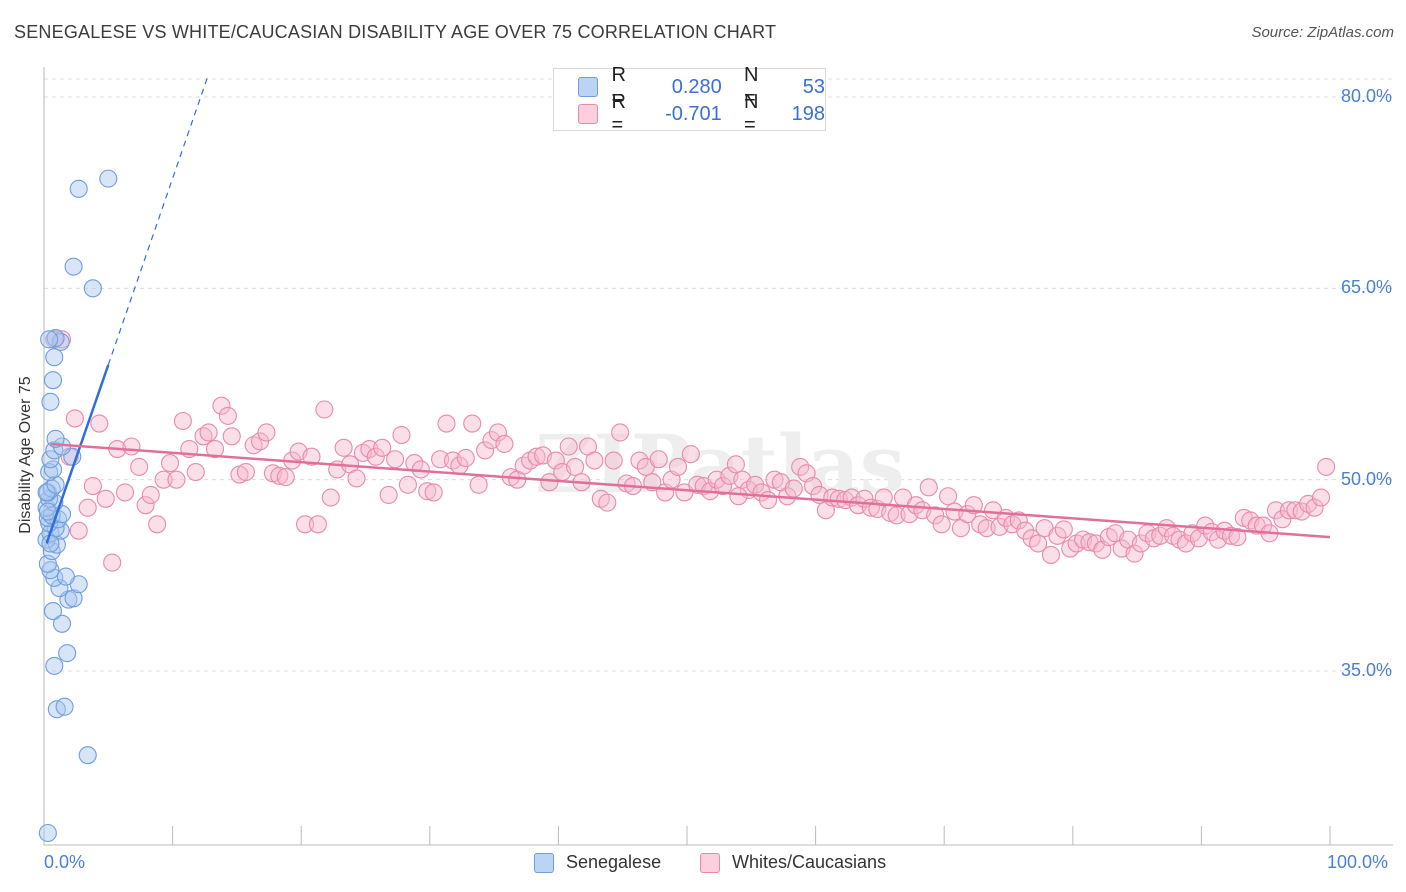 The width and height of the screenshot is (1406, 892). I want to click on legend-n-value-senegalese: 53, so click(814, 86).